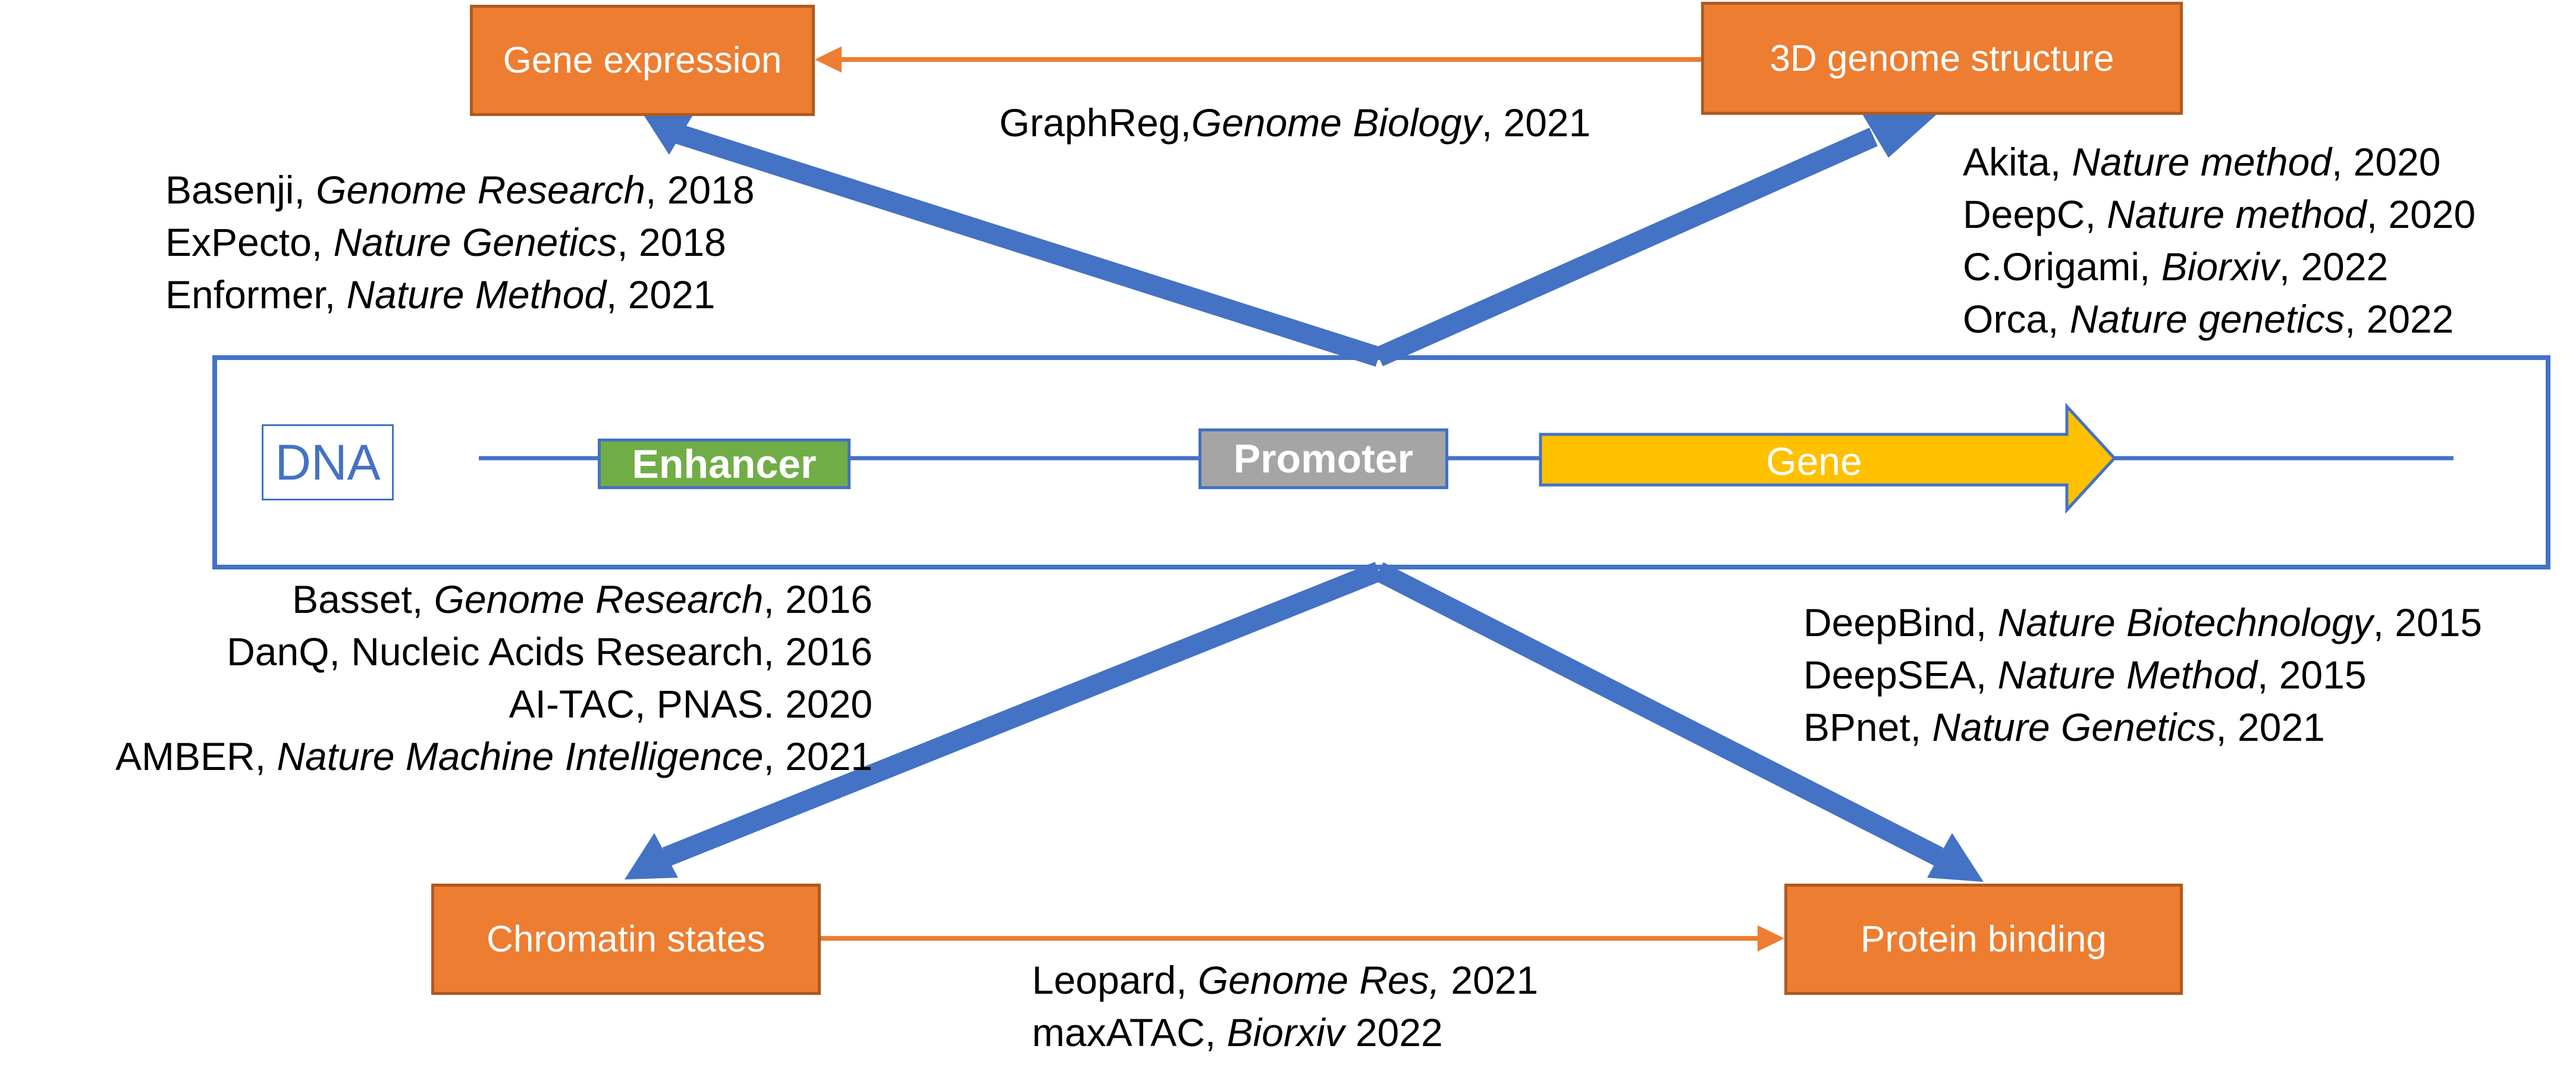  Describe the element at coordinates (249, 242) in the screenshot. I see `reference-model: ExPecto,` at that location.